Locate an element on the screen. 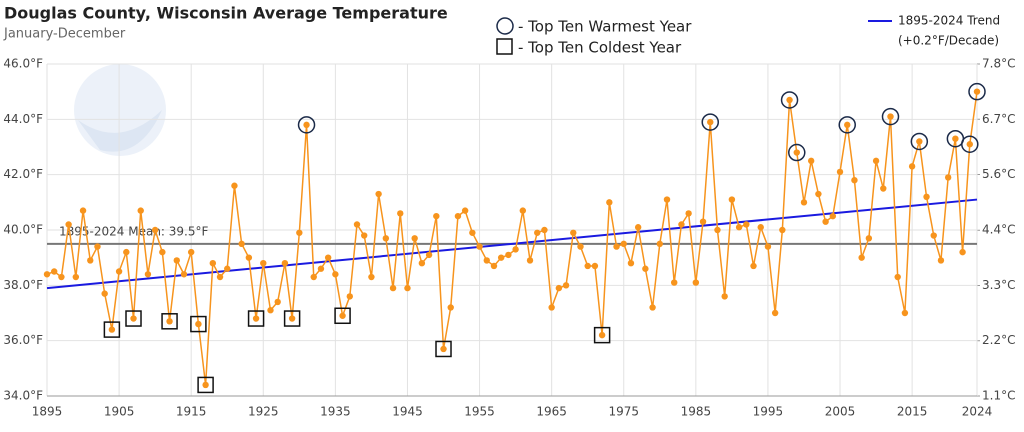 The image size is (1024, 432). x-tick-label: 2005 is located at coordinates (840, 412).